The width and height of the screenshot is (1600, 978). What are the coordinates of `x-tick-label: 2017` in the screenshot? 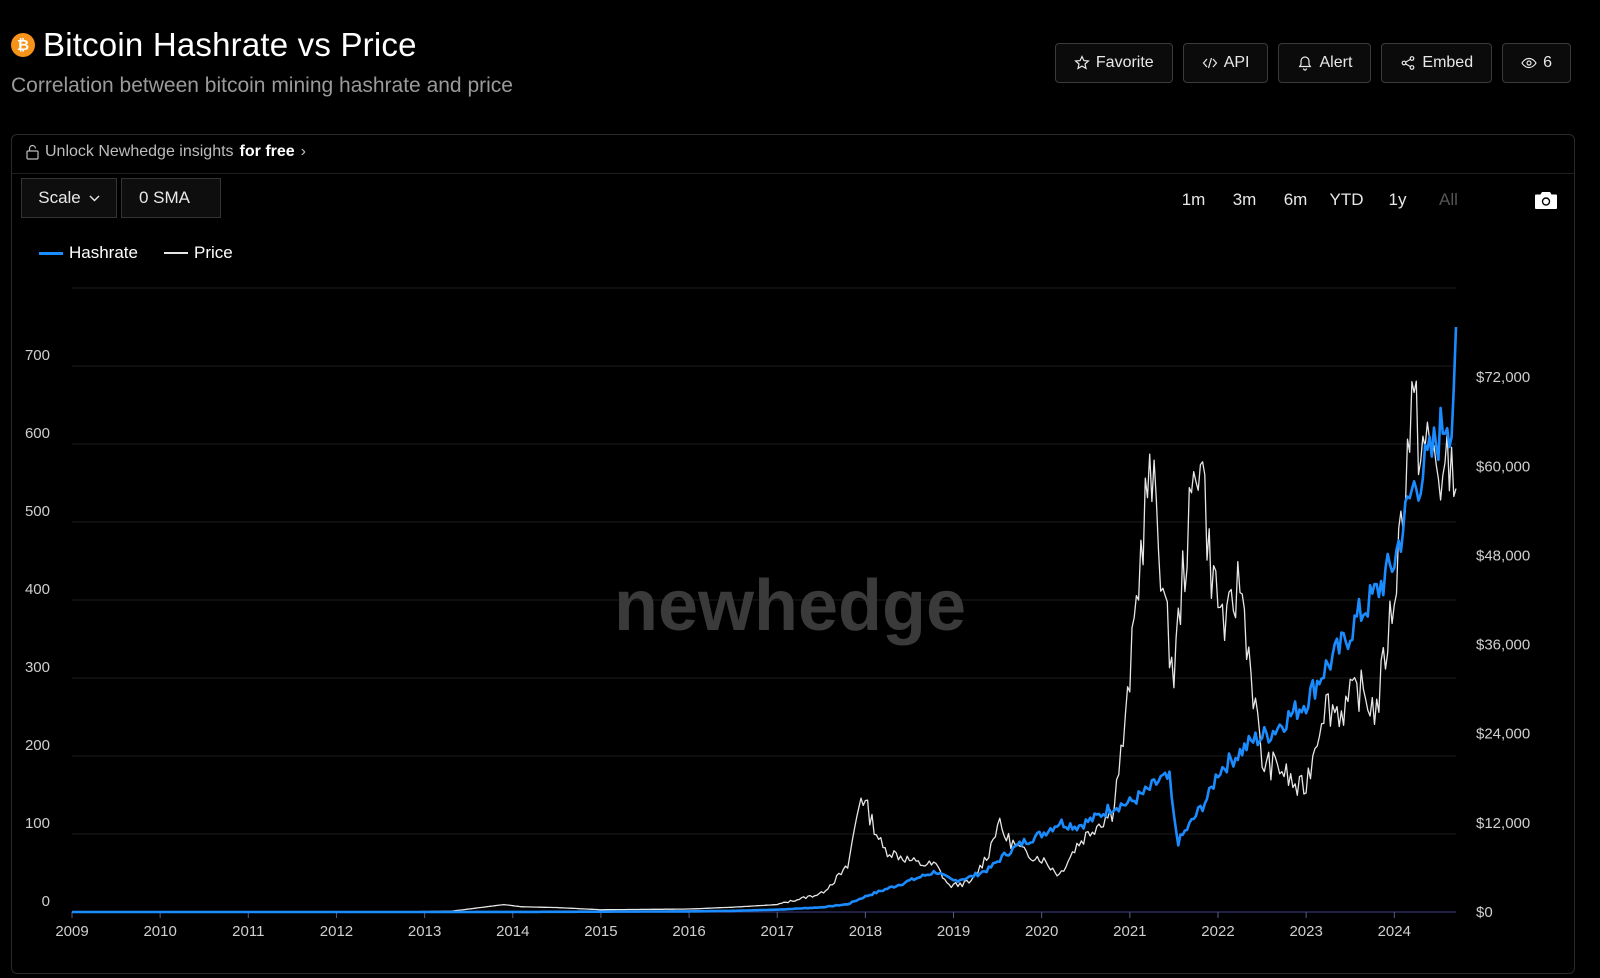 It's located at (777, 931).